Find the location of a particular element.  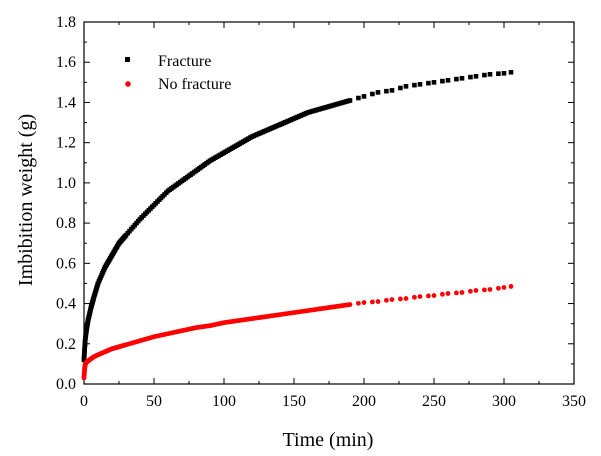

x-axis-title: Time (min) is located at coordinates (328, 440).